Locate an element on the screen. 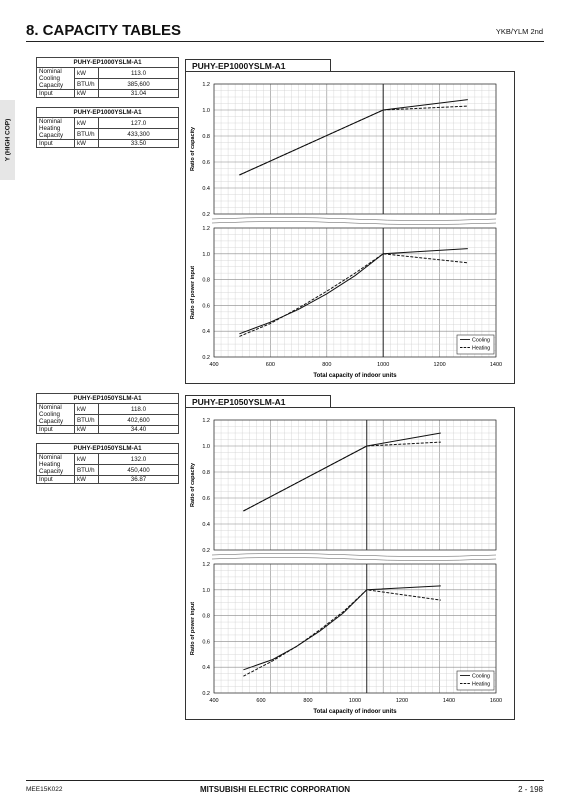  value-btu: 450,400 is located at coordinates (138, 470).